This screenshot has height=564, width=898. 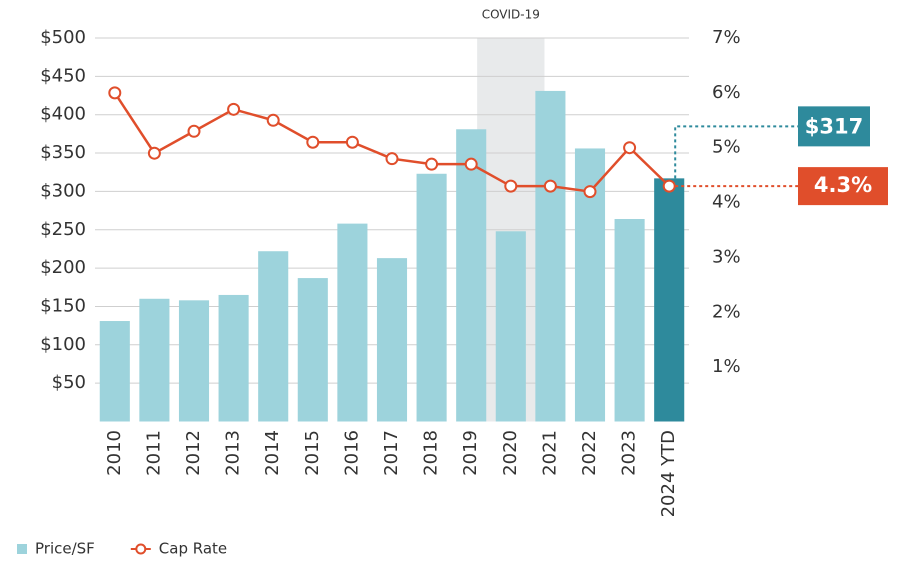 I want to click on y2-tick-label: 4%, so click(x=726, y=202).